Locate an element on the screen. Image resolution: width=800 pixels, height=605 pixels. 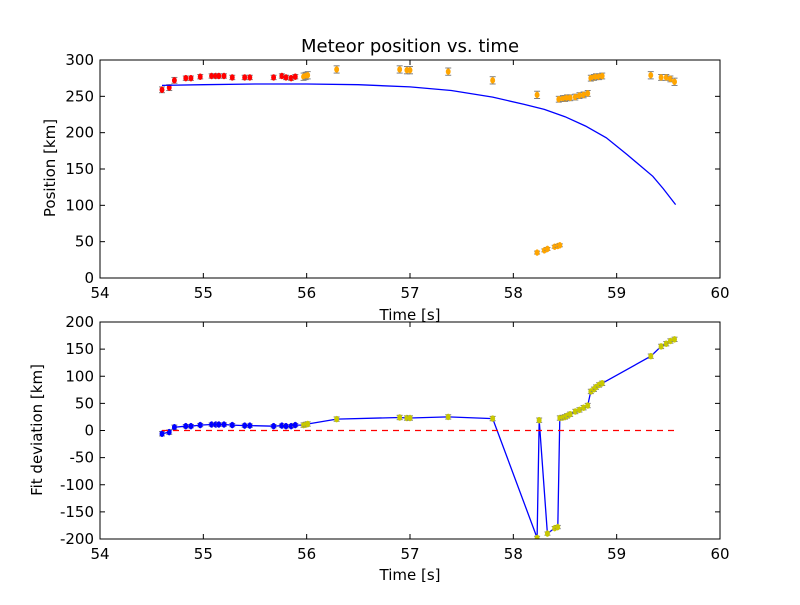
x-tick-label: 60 is located at coordinates (719, 554).